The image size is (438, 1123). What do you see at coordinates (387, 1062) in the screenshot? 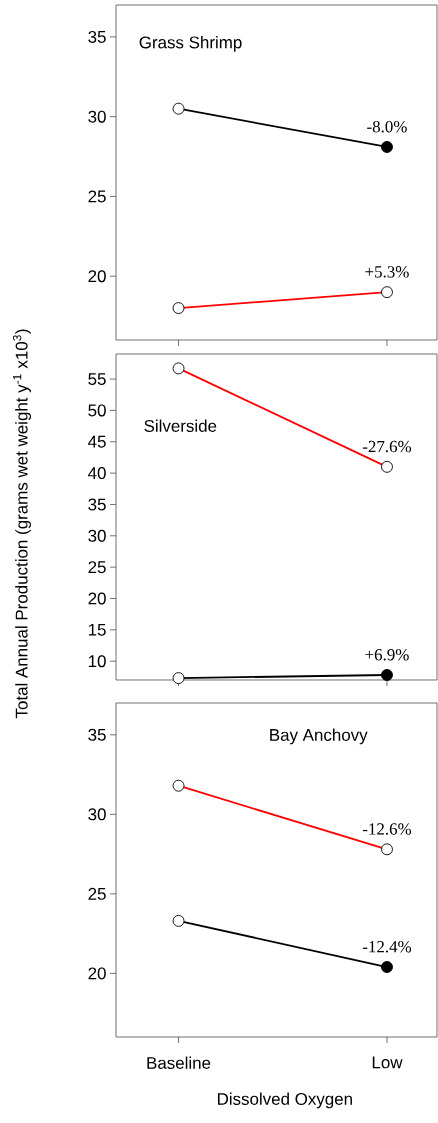
I see `x-tick-label: Low` at bounding box center [387, 1062].